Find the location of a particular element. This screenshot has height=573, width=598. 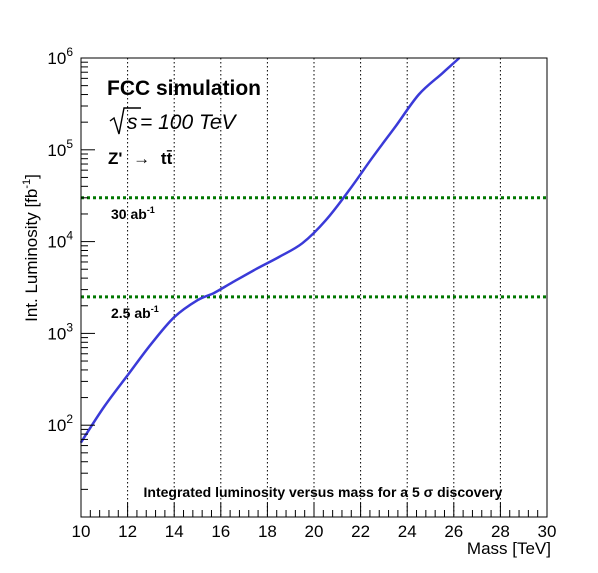

x-tick-label: 14 is located at coordinates (174, 531).